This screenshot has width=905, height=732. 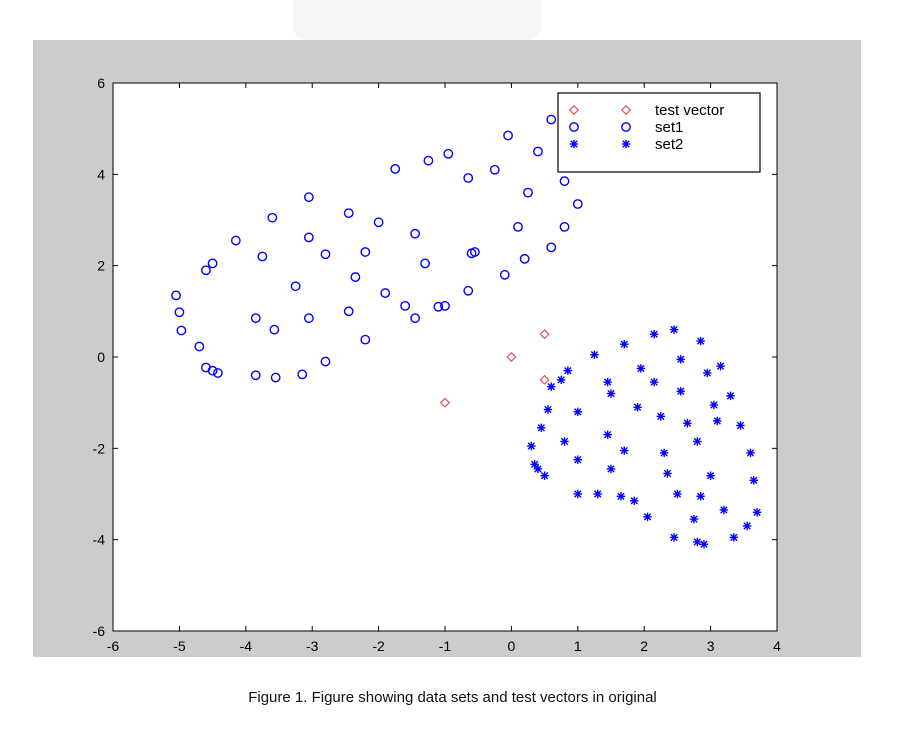 I want to click on series-set2, so click(x=644, y=437).